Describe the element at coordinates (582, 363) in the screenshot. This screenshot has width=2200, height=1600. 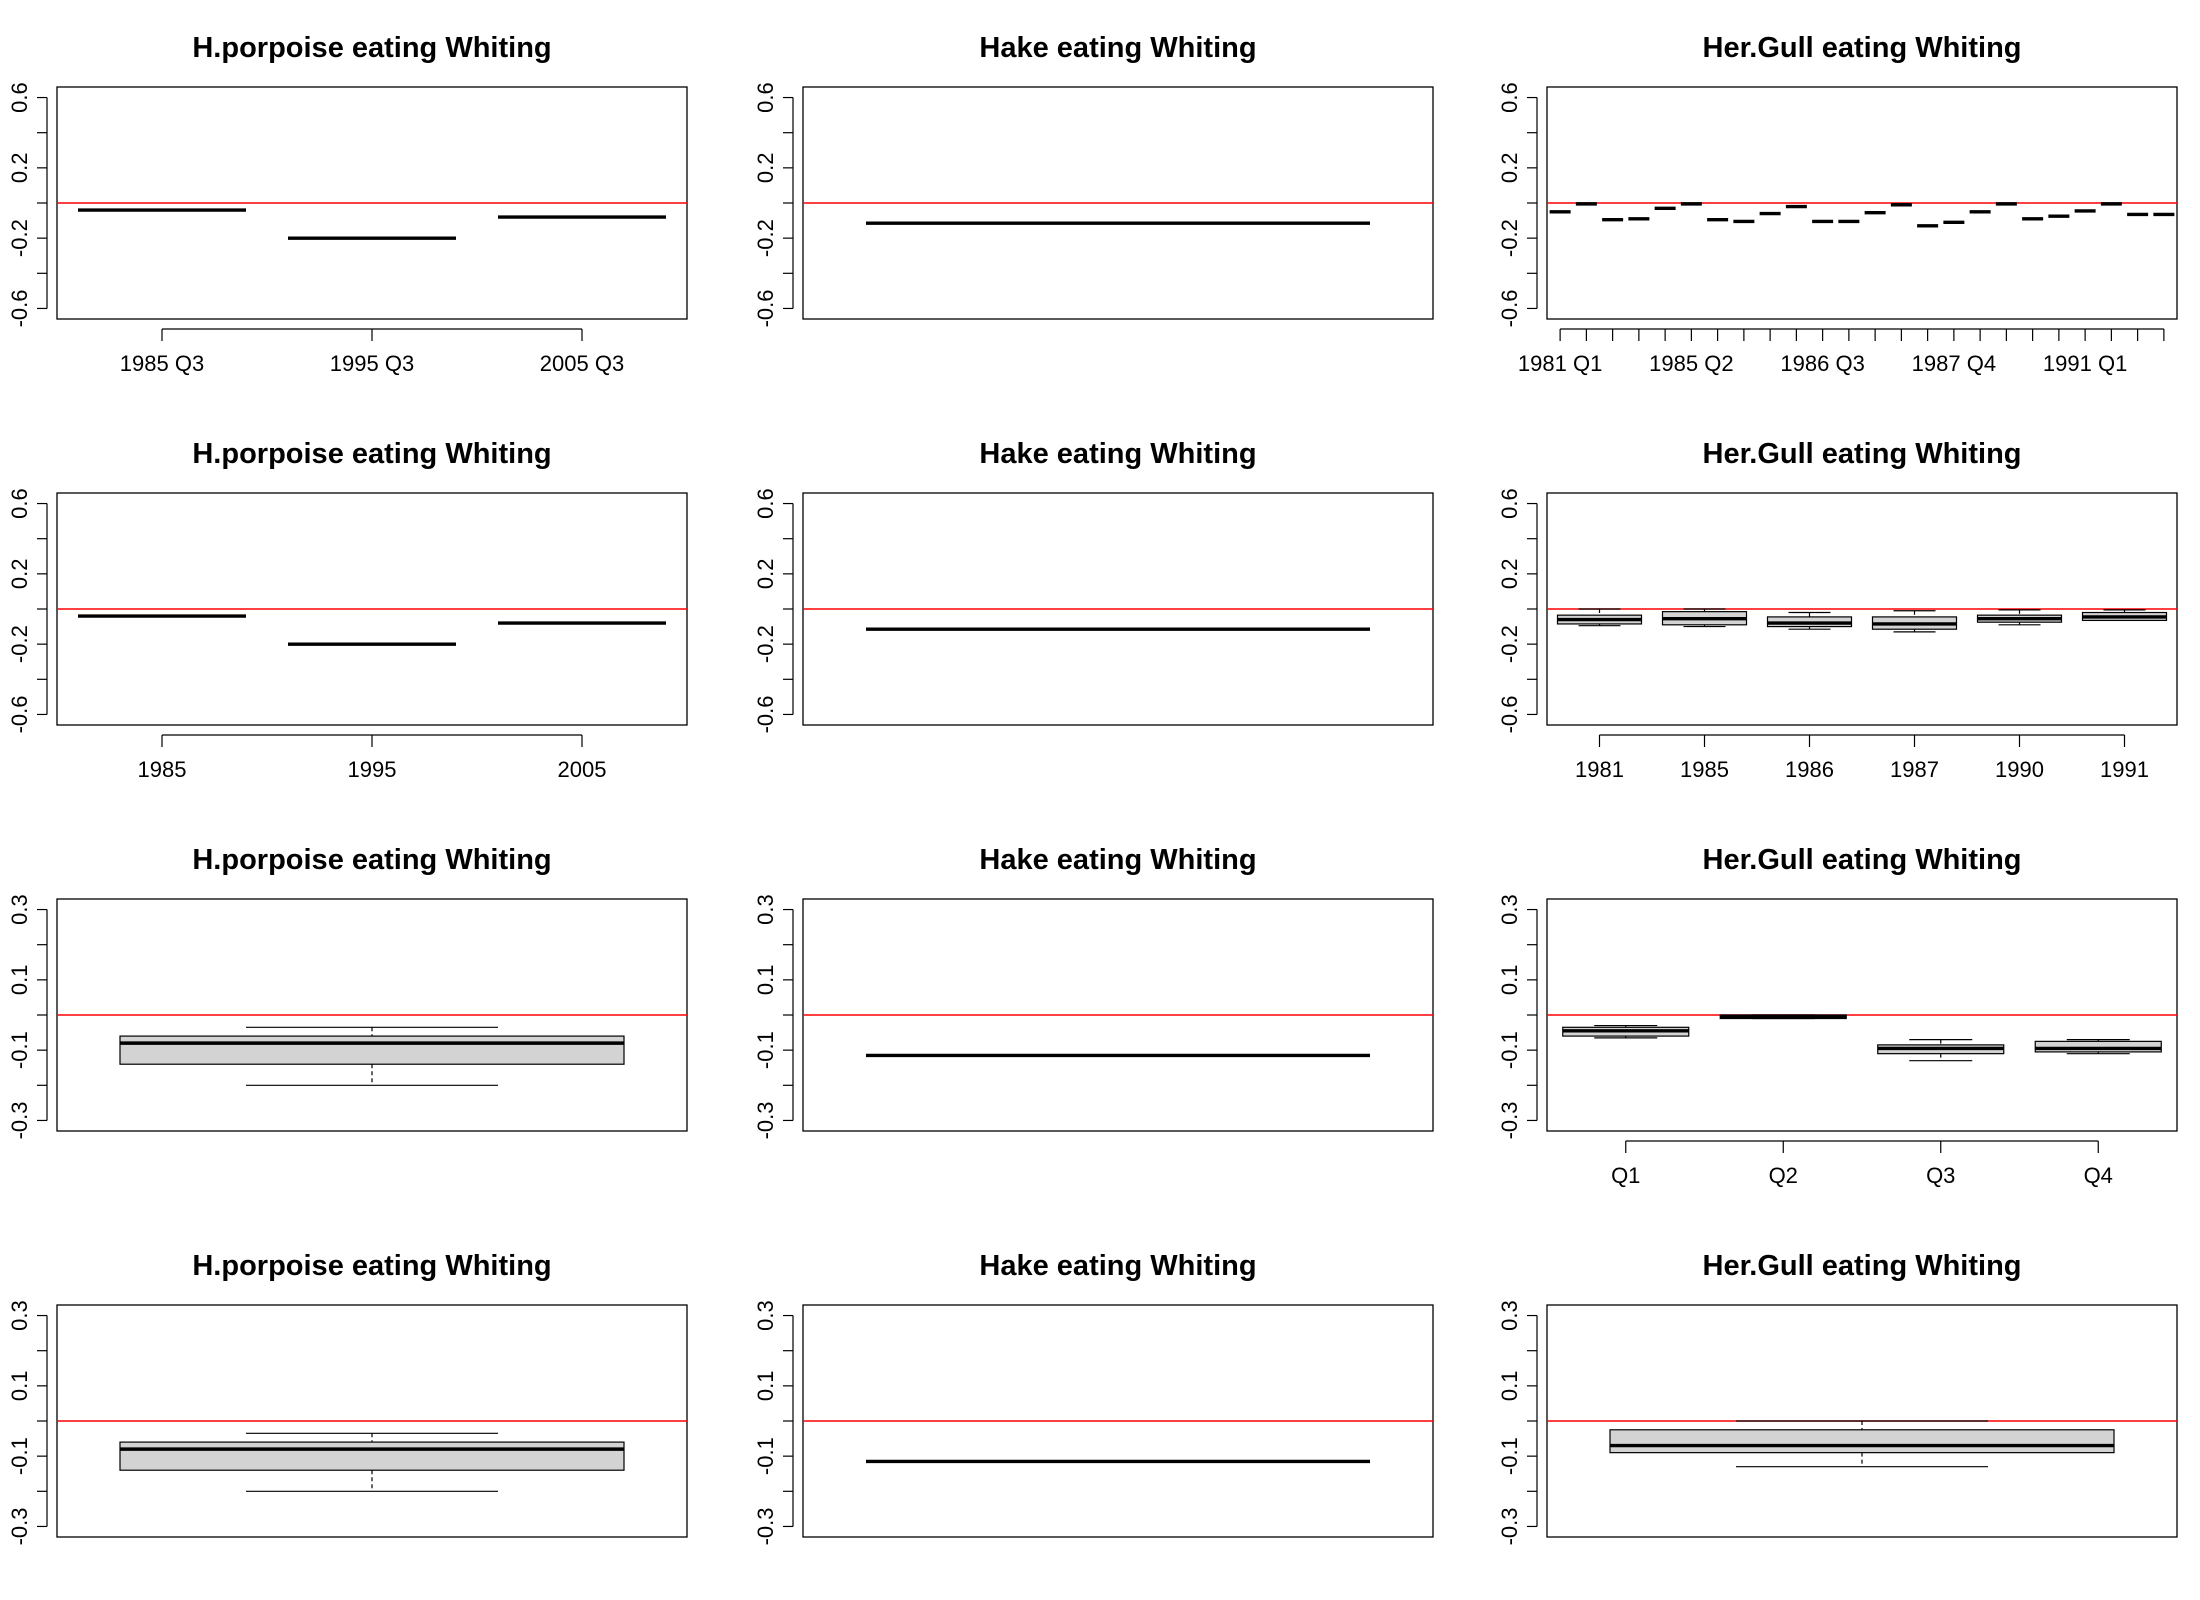
I see `x-tick-label: 2005 Q3` at that location.